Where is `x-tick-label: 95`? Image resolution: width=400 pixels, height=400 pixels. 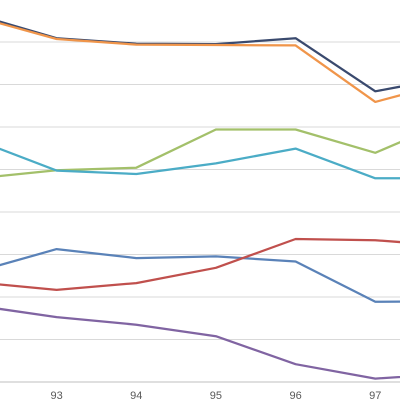 x-tick-label: 95 is located at coordinates (216, 395).